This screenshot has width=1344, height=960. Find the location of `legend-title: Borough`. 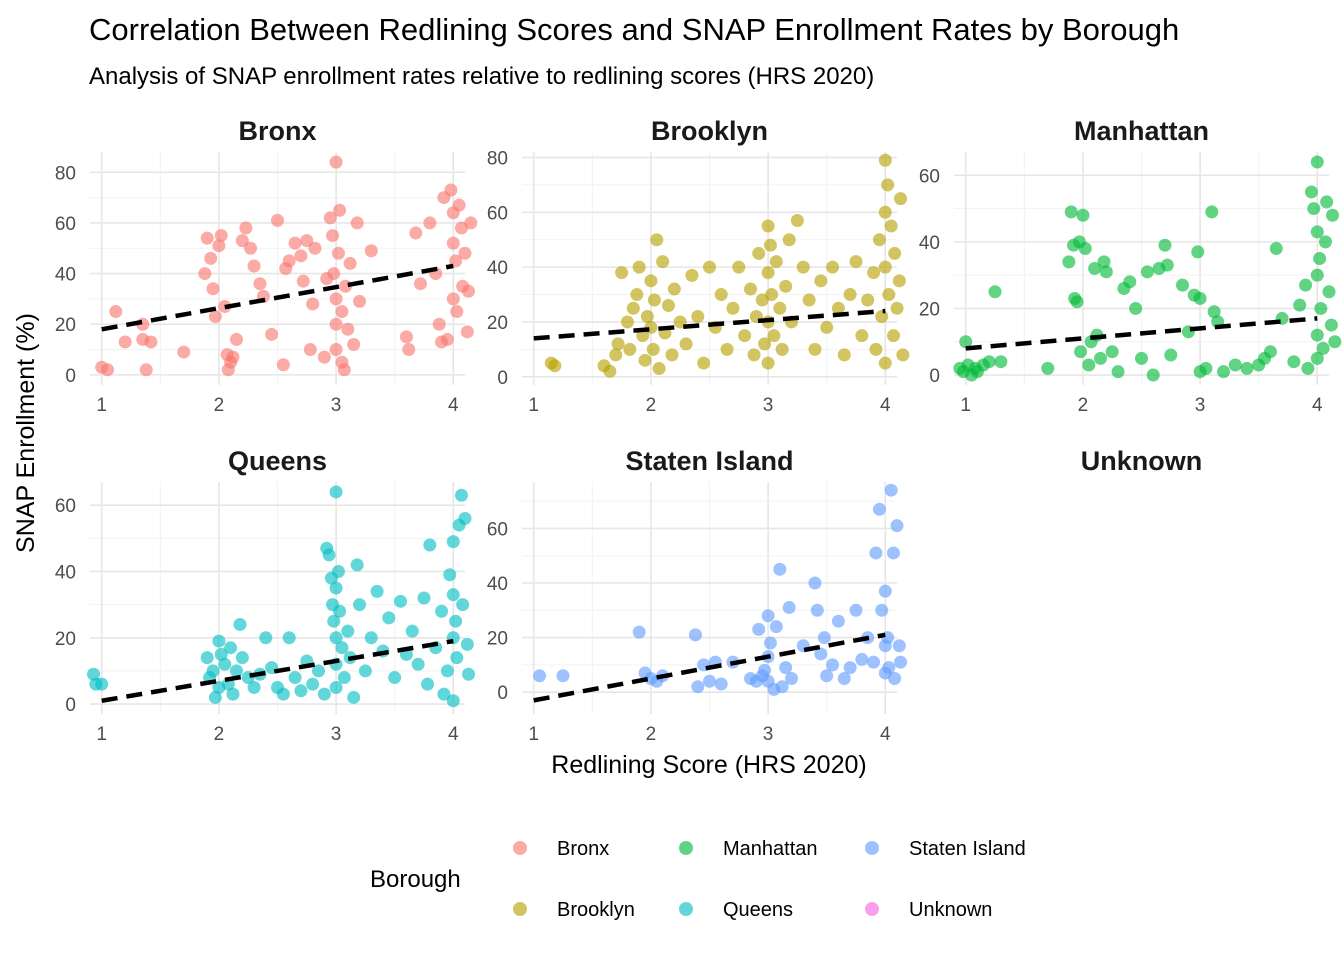

legend-title: Borough is located at coordinates (415, 879).